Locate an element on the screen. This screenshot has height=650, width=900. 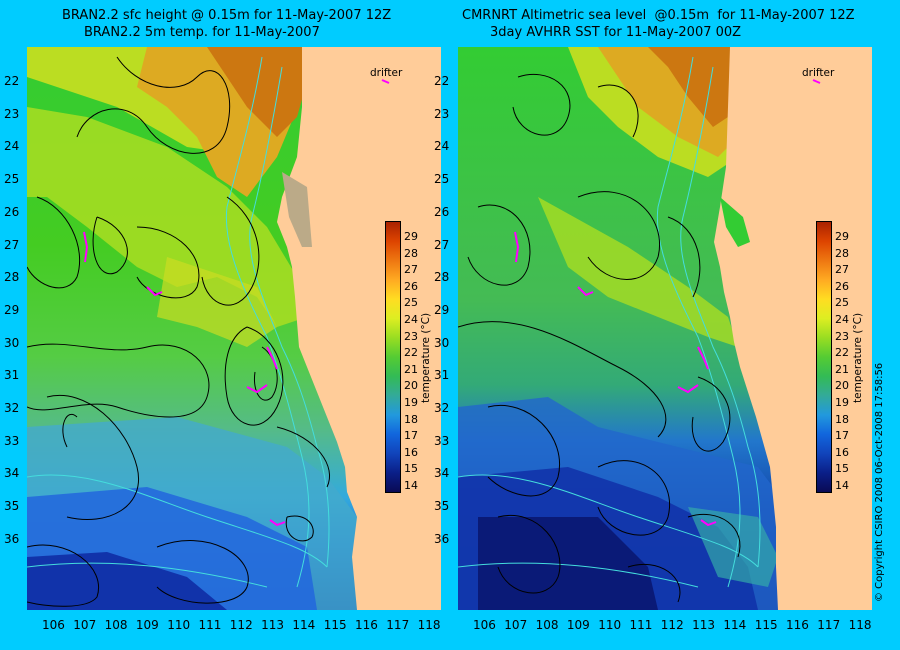
right-title-line2: 3day AVHRR SST for 11-May-2007 00Z is located at coordinates (616, 32).